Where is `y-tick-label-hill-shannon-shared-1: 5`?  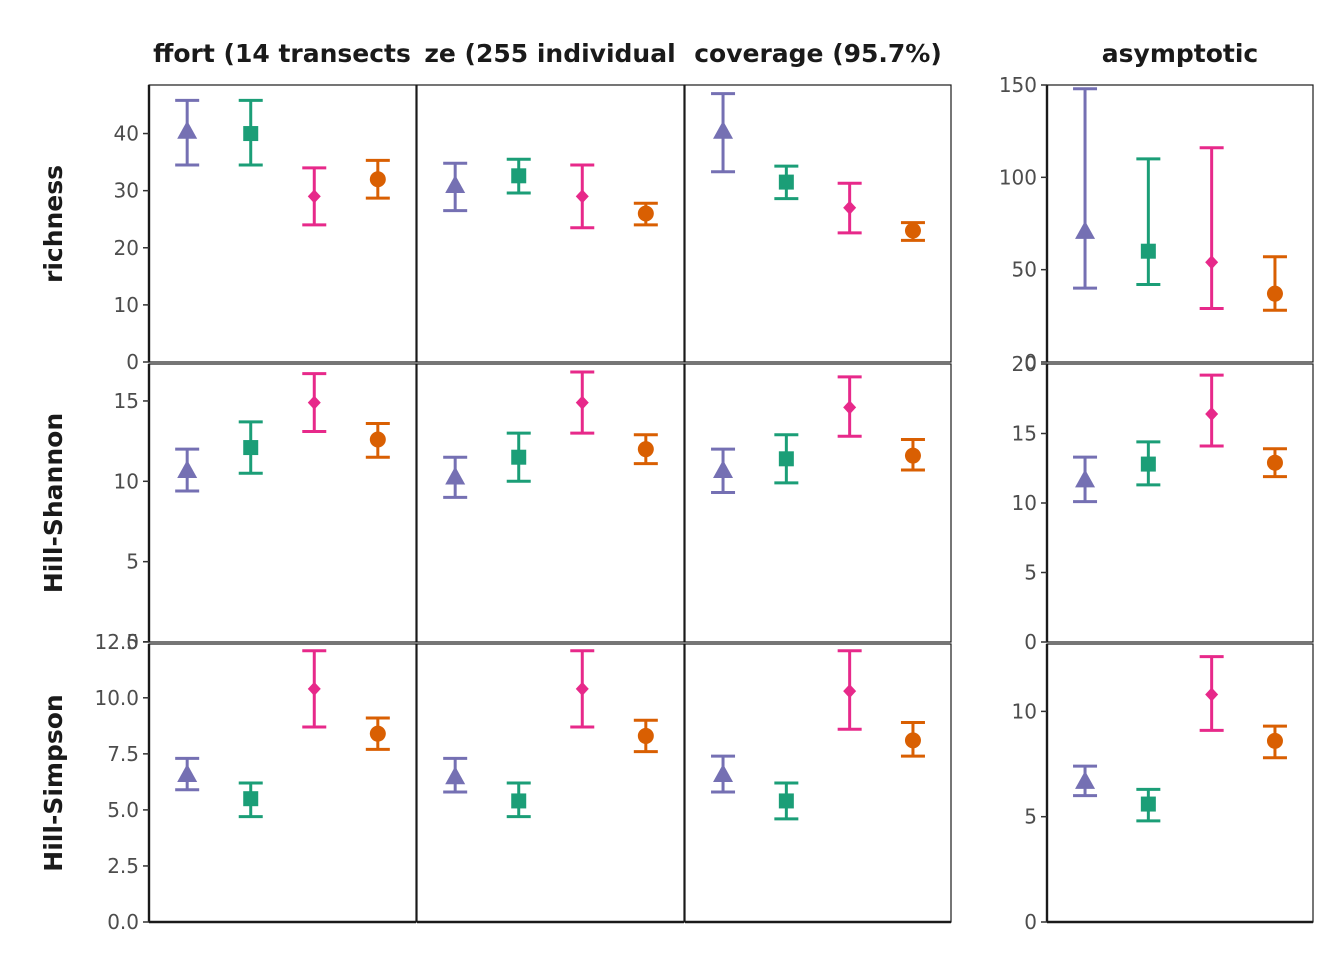 y-tick-label-hill-shannon-shared-1: 5 is located at coordinates (132, 562).